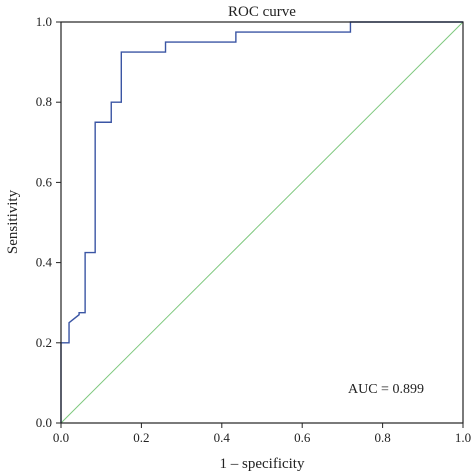 Image resolution: width=474 pixels, height=475 pixels. I want to click on y-tick-label: 0.2, so click(44, 342).